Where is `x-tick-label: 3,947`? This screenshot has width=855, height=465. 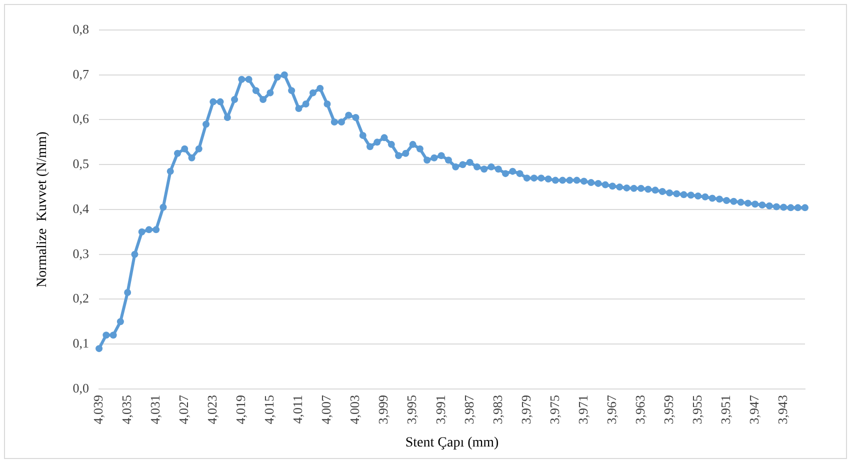 x-tick-label: 3,947 is located at coordinates (754, 409).